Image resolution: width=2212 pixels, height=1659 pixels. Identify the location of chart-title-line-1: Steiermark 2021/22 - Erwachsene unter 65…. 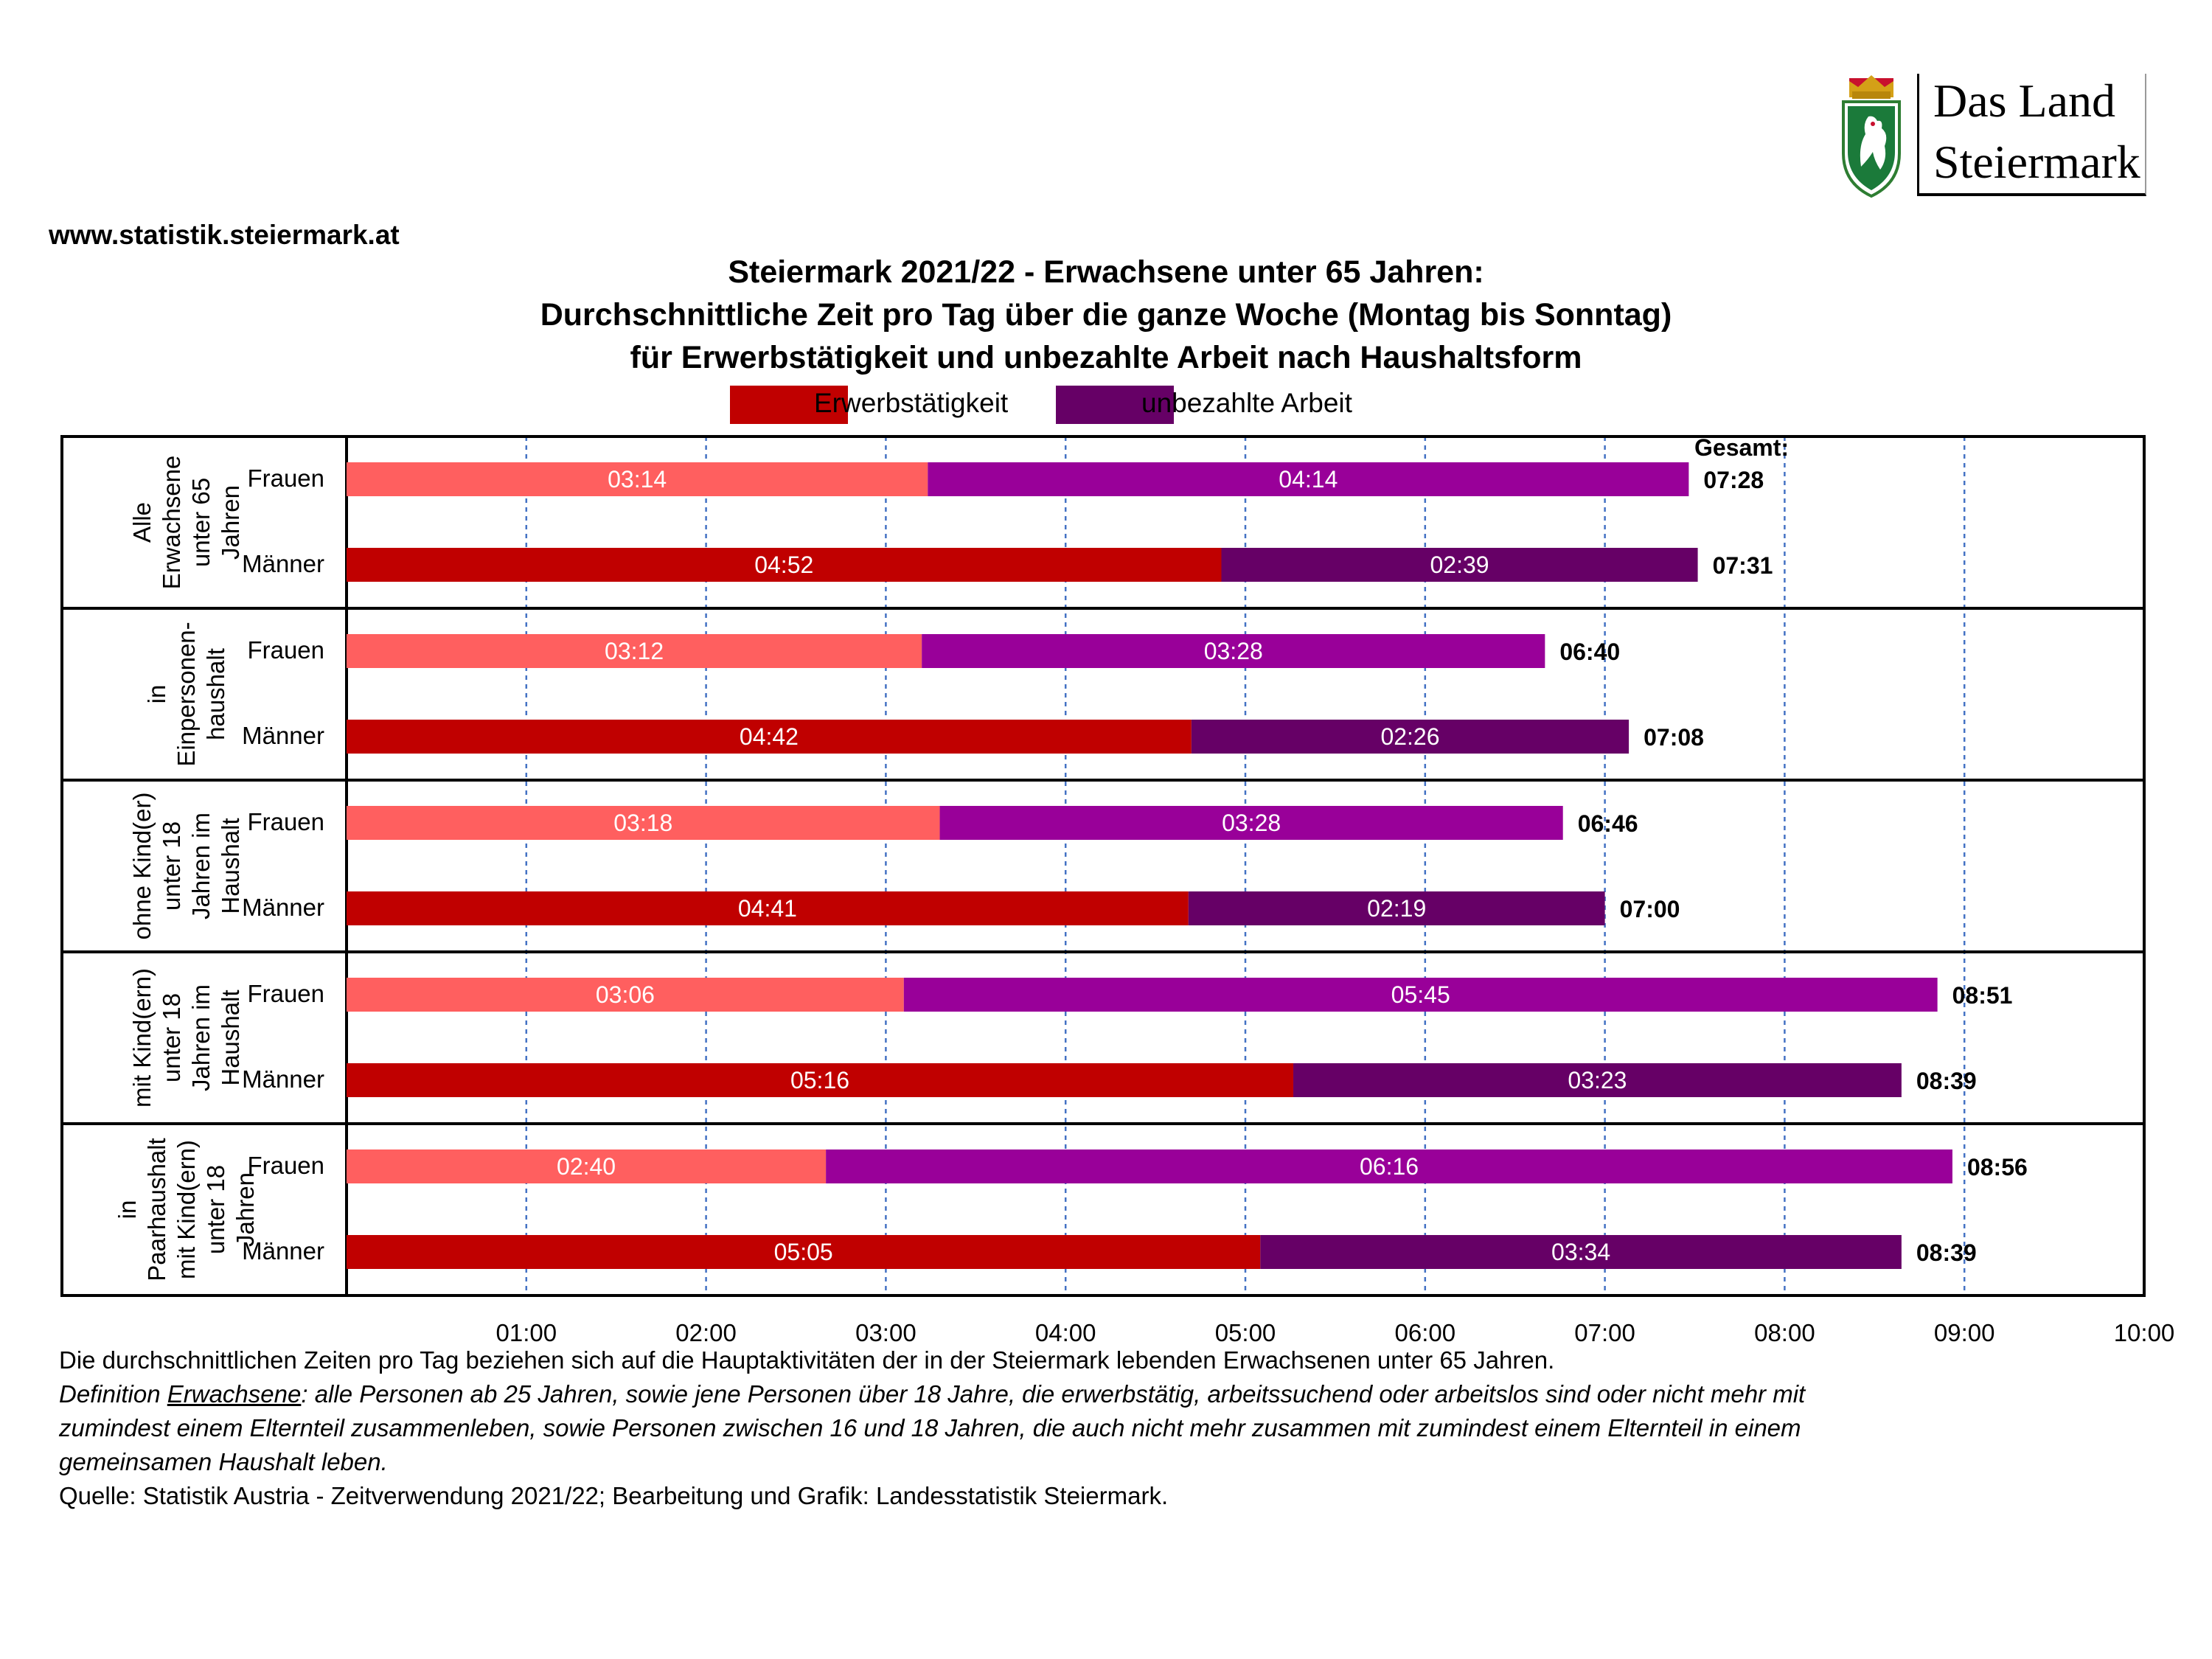
(1106, 272).